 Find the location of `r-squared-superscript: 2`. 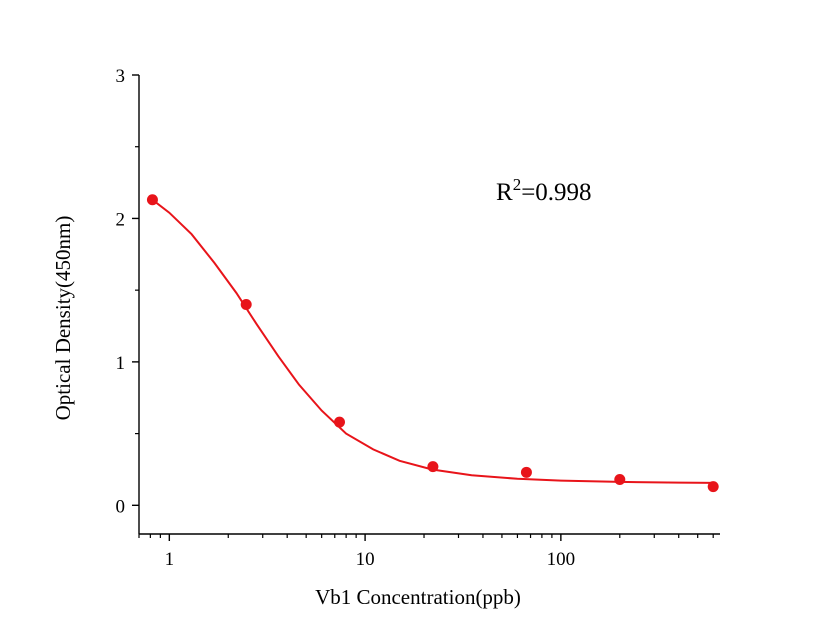

r-squared-superscript: 2 is located at coordinates (517, 184).